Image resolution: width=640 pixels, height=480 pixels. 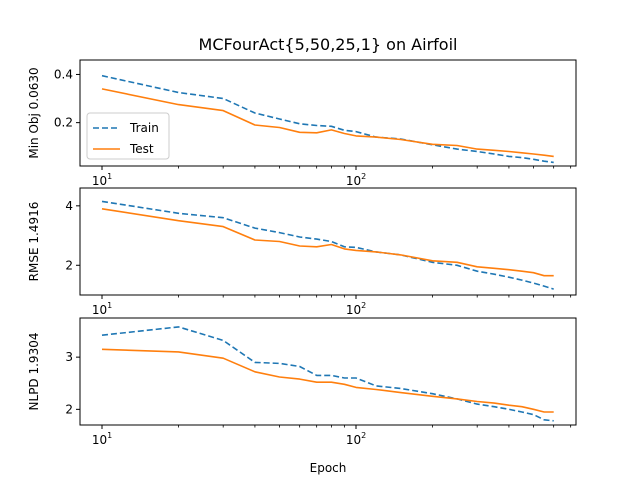 I want to click on y-tick-label: 0.4, so click(x=63, y=74).